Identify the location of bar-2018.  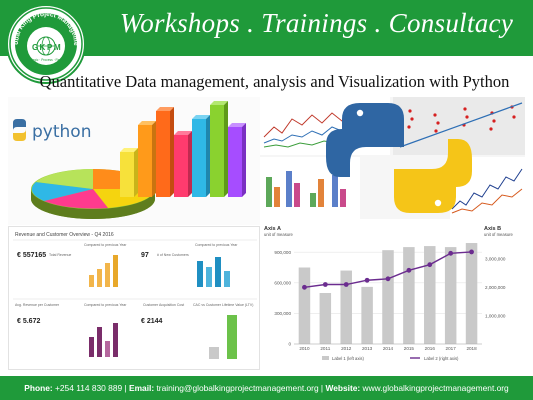
(471, 293).